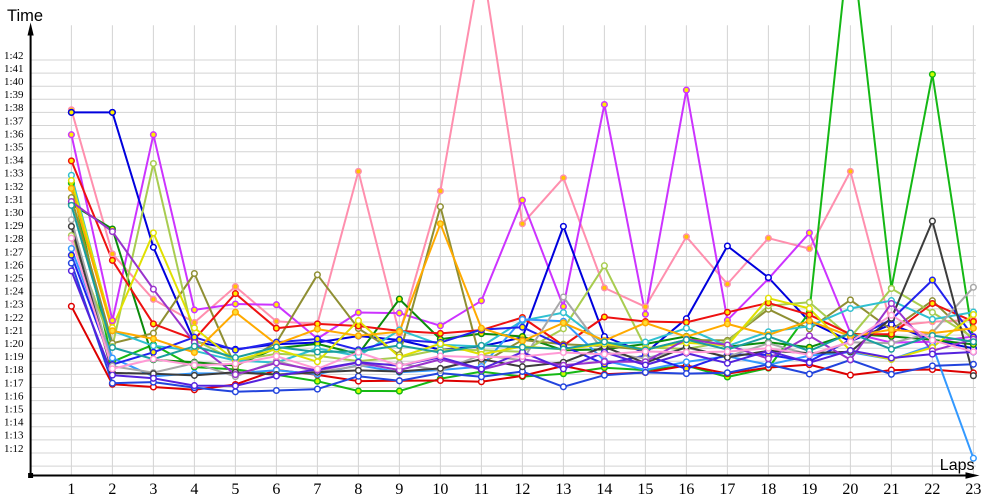  What do you see at coordinates (14, 121) in the screenshot?
I see `svg-text: 1:37` at bounding box center [14, 121].